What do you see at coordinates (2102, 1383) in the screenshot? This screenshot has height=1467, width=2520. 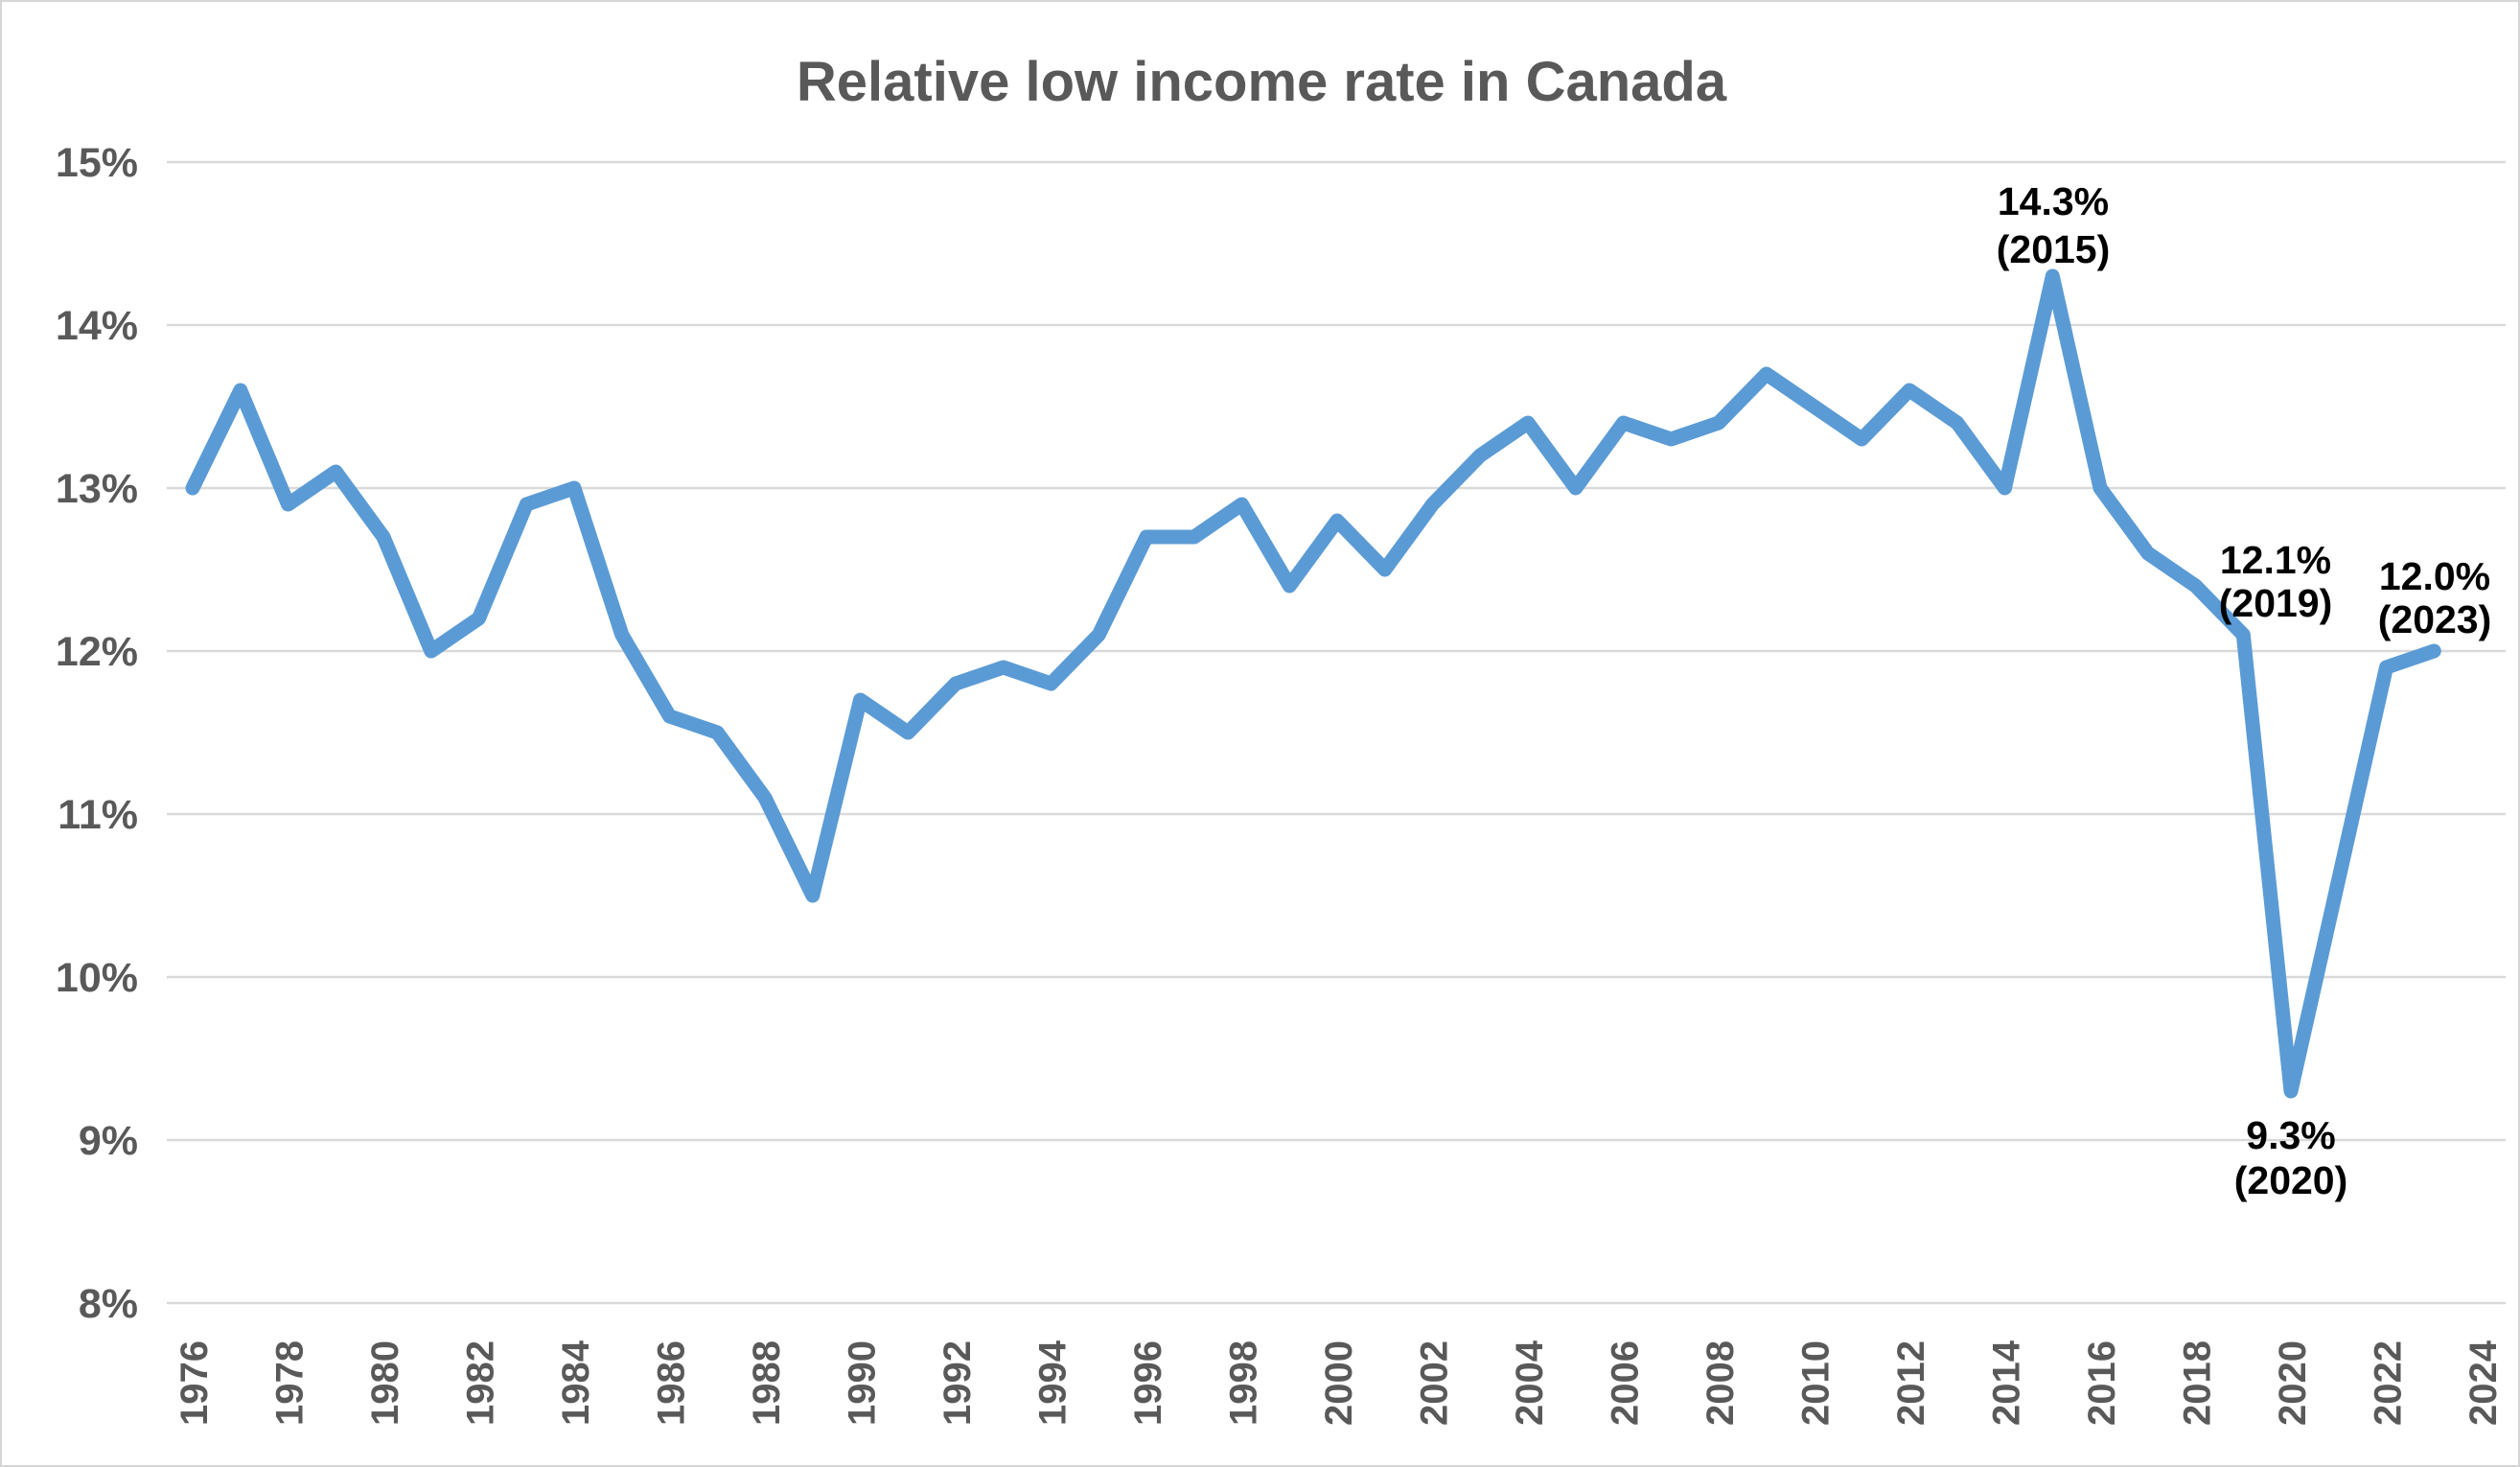 I see `x-tick-label: 2016` at bounding box center [2102, 1383].